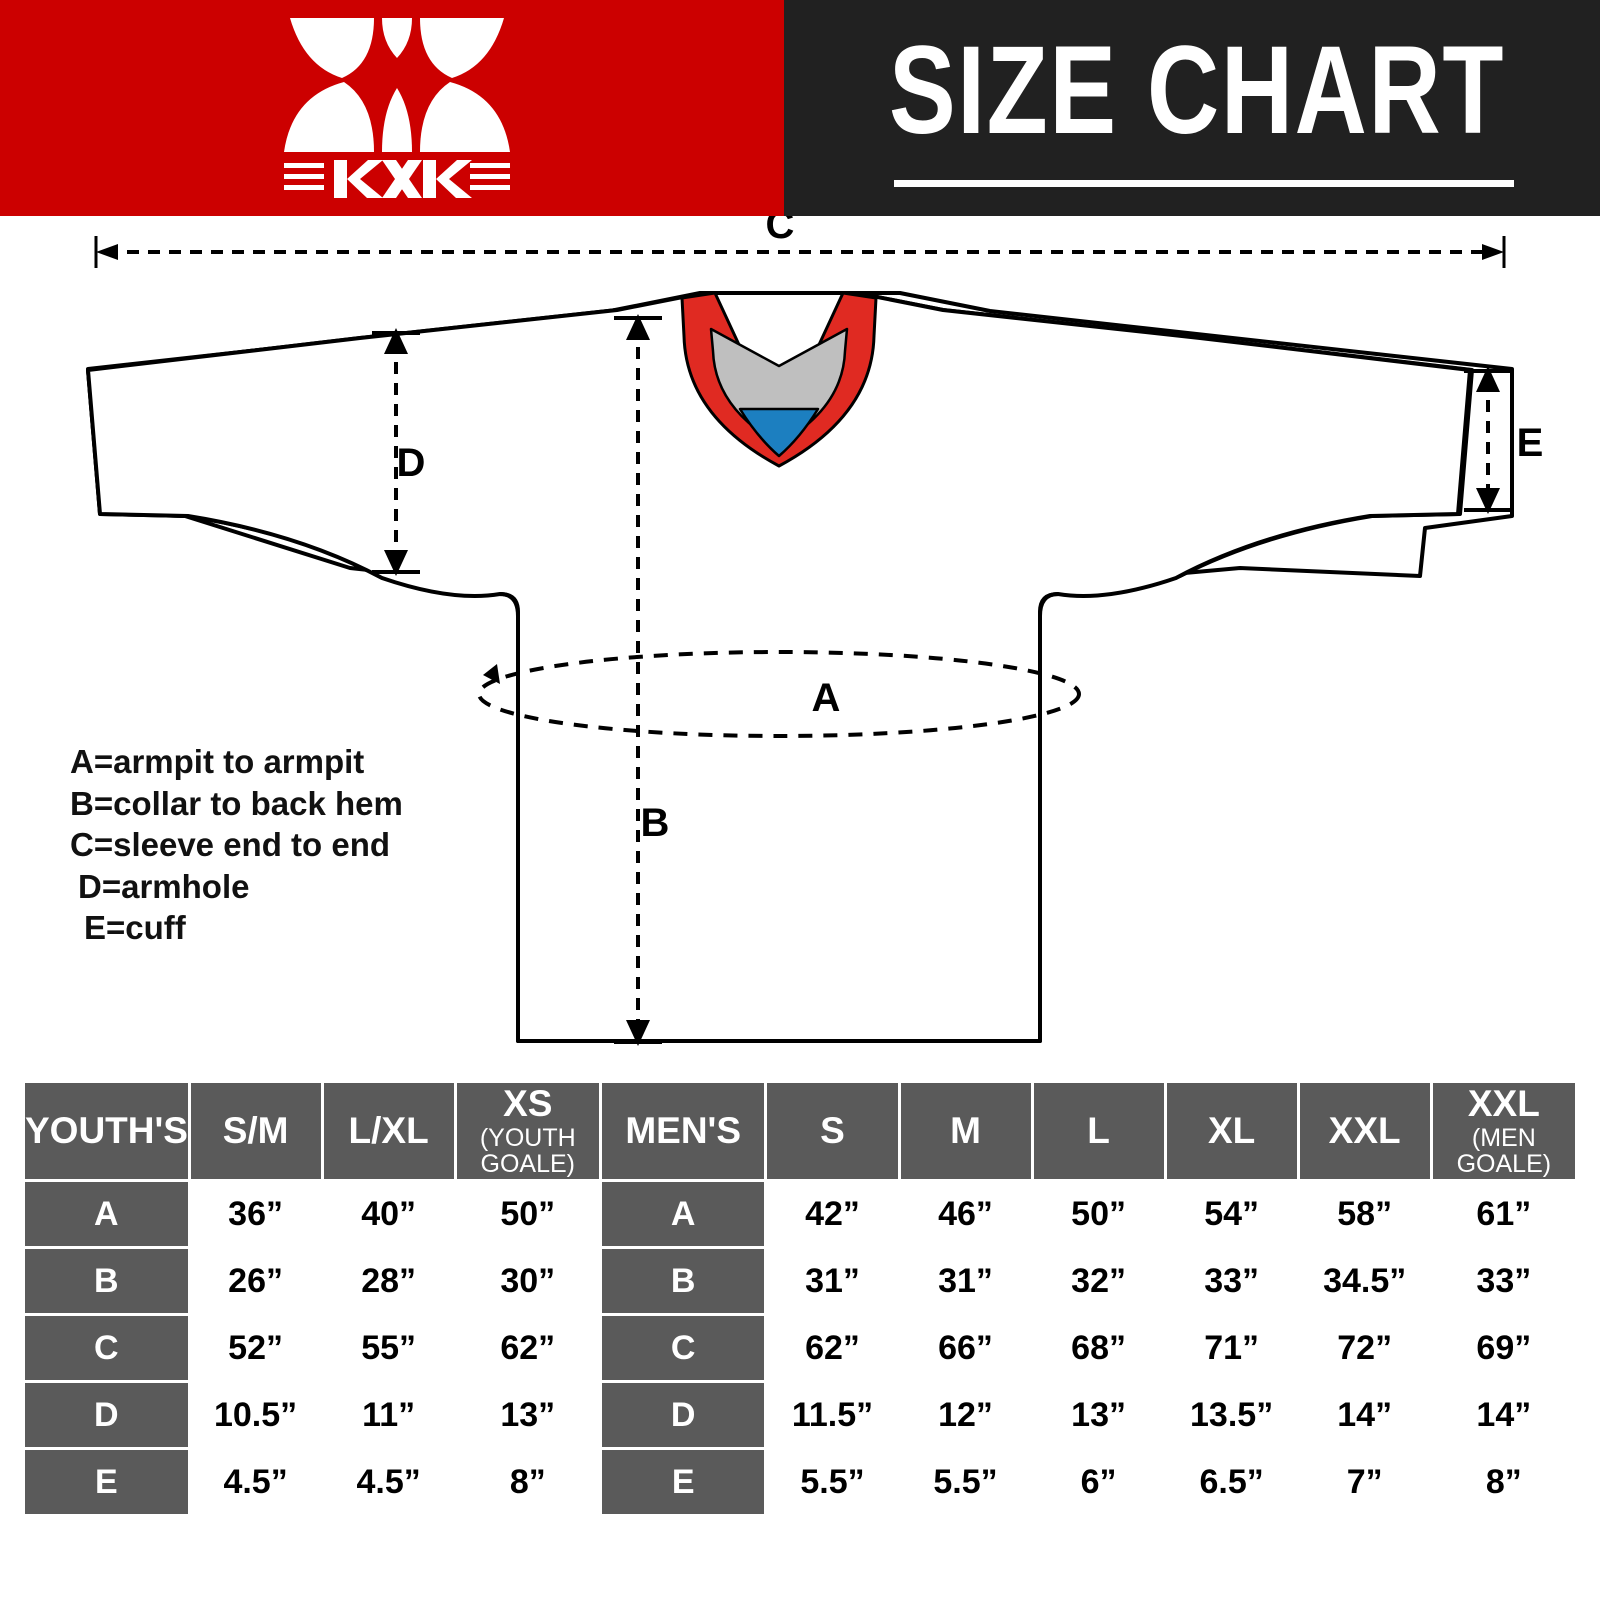 This screenshot has height=1600, width=1600. I want to click on header-mens-size-5-main: XXL, so click(1503, 1103).